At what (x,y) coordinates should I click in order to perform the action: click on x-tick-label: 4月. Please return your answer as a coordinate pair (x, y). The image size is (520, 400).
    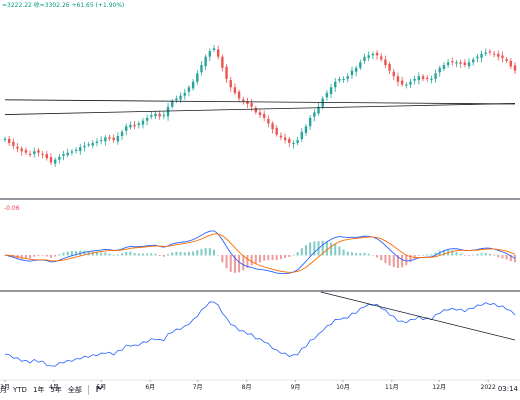
    Looking at the image, I should click on (54, 387).